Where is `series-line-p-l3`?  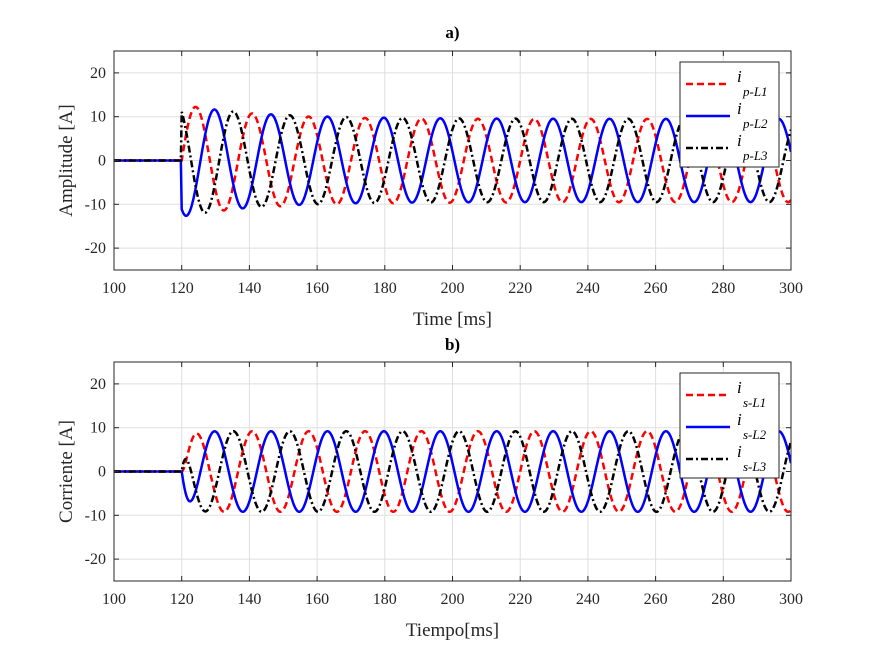 series-line-p-l3 is located at coordinates (452, 162).